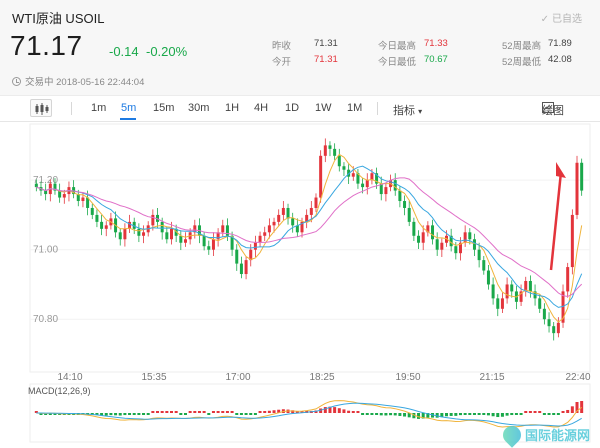 Image resolution: width=600 pixels, height=448 pixels. What do you see at coordinates (45, 180) in the screenshot?
I see `y-tick-label: 71.20` at bounding box center [45, 180].